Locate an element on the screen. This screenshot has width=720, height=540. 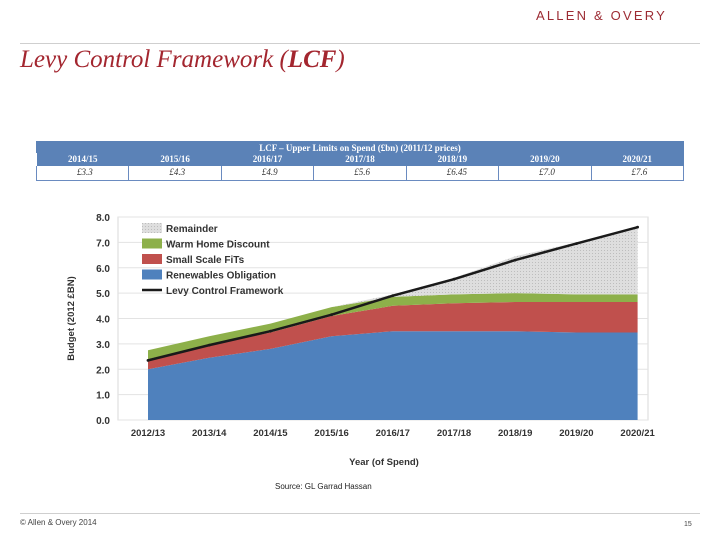
x-tick-label: 2018/19 is located at coordinates (515, 433).